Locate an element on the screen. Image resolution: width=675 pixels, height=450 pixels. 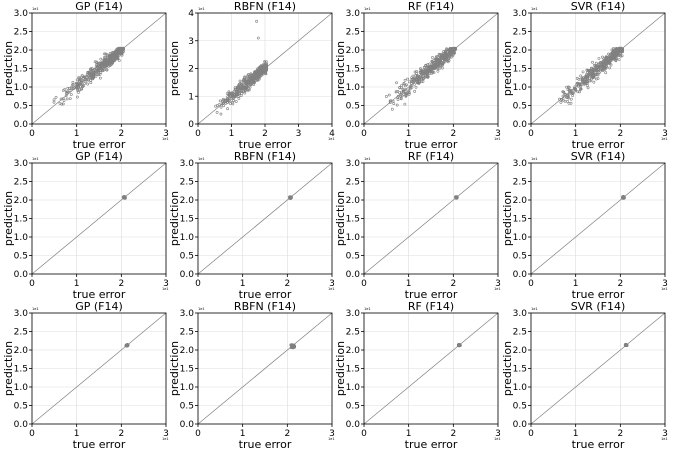
x-tick-label: 1 is located at coordinates (576, 284).